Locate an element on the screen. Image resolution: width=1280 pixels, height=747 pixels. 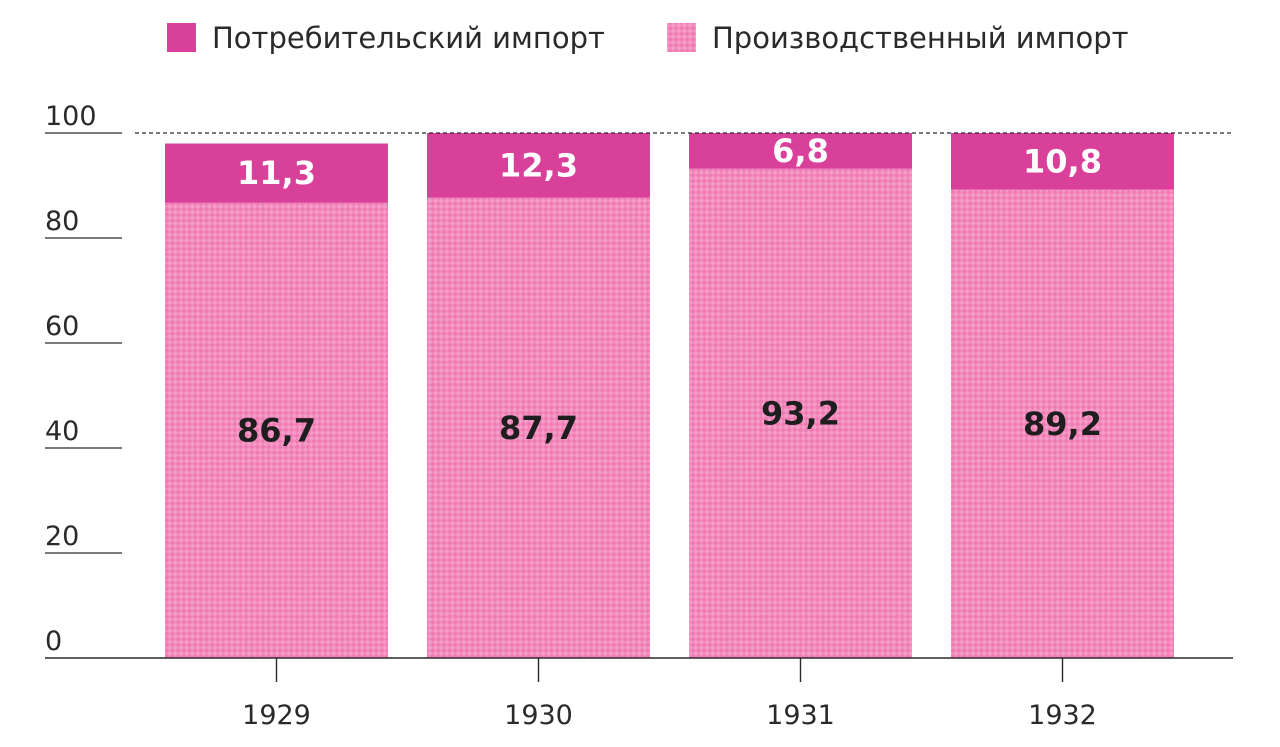
x-tick-label: 1931 is located at coordinates (800, 715).